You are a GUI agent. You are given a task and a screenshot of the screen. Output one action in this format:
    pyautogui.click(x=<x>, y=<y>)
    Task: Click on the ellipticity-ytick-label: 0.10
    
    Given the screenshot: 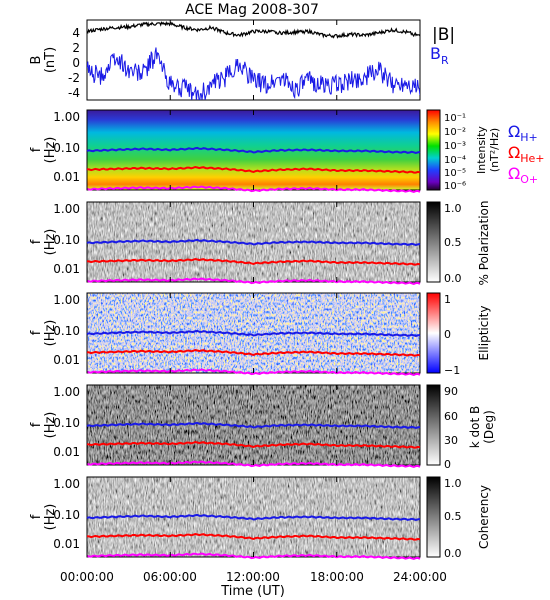 What is the action you would take?
    pyautogui.click(x=66, y=331)
    